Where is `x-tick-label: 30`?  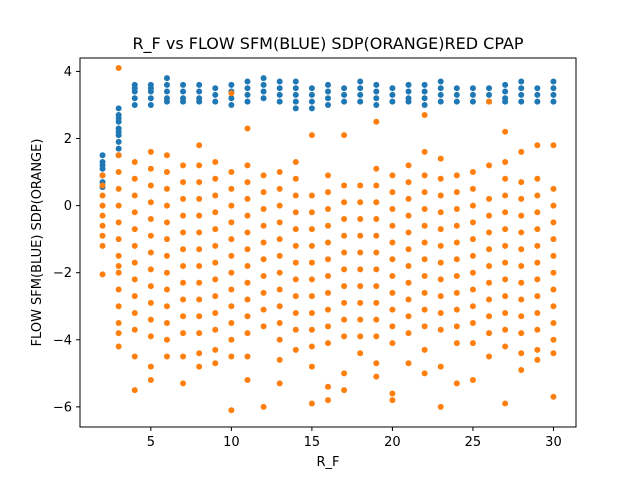 x-tick-label: 30 is located at coordinates (553, 442).